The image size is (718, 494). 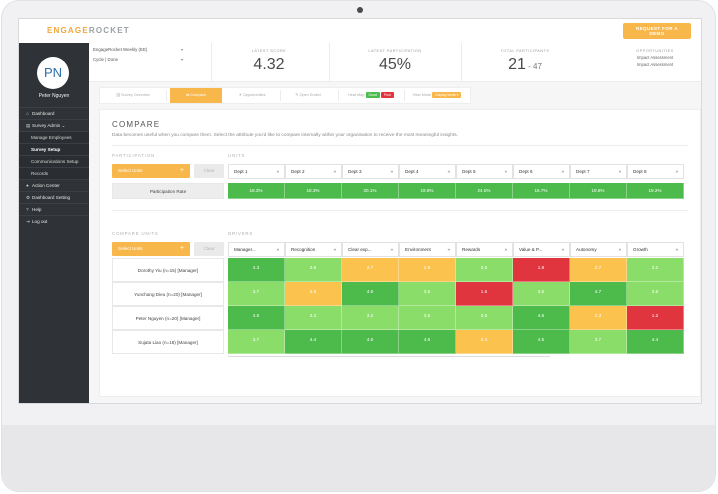 I want to click on driver-score-cell: 1.5, so click(x=484, y=294).